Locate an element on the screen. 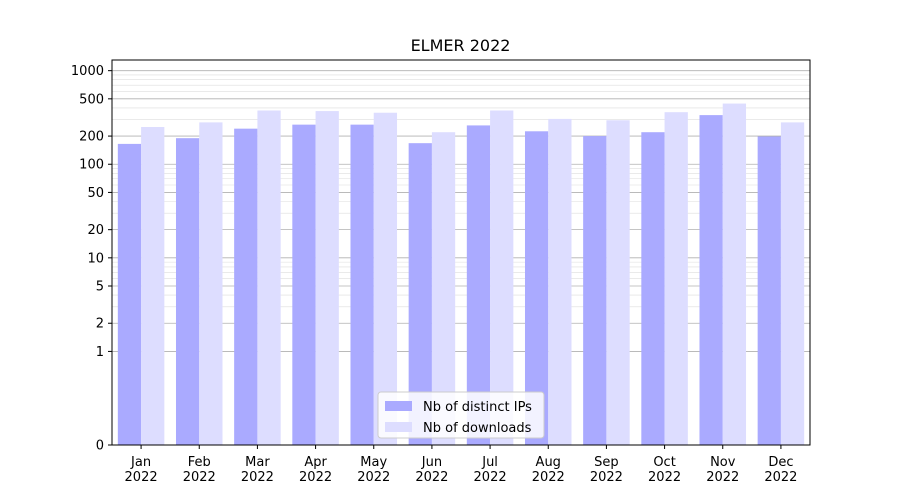 Image resolution: width=900 pixels, height=504 pixels. x-tick-label: Jun 2022 is located at coordinates (431, 470).